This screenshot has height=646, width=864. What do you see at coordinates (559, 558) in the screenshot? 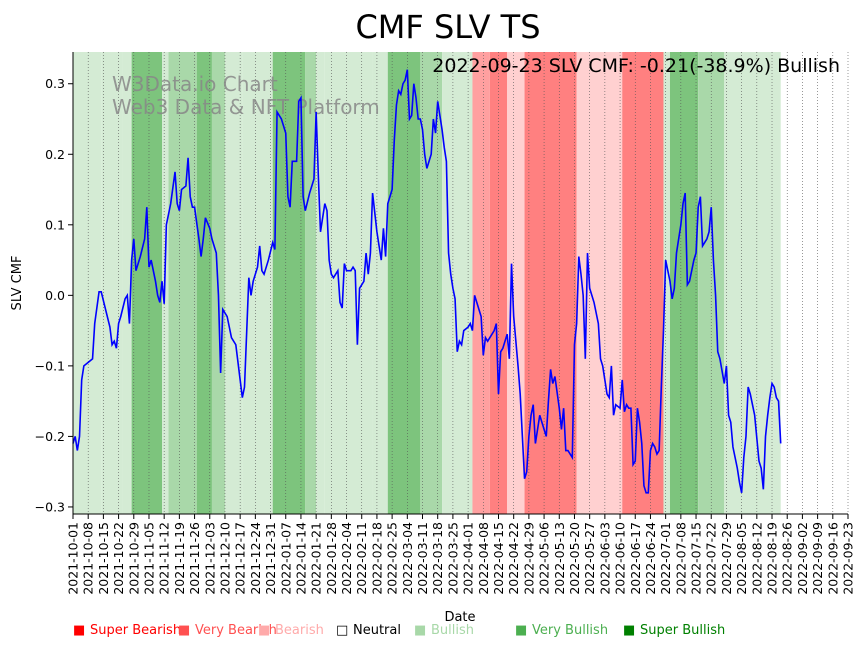
I see `x-tick-label: 2022-05-13` at bounding box center [559, 558].